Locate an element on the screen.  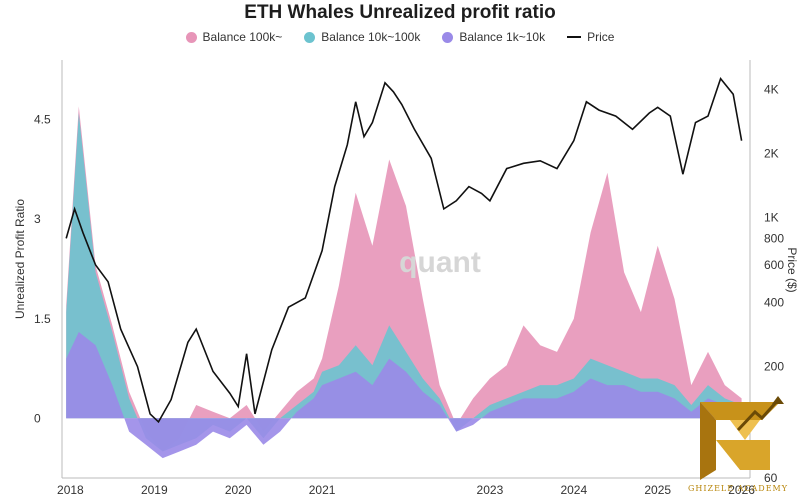
x-tick-label: 2026 is located at coordinates (741, 490).